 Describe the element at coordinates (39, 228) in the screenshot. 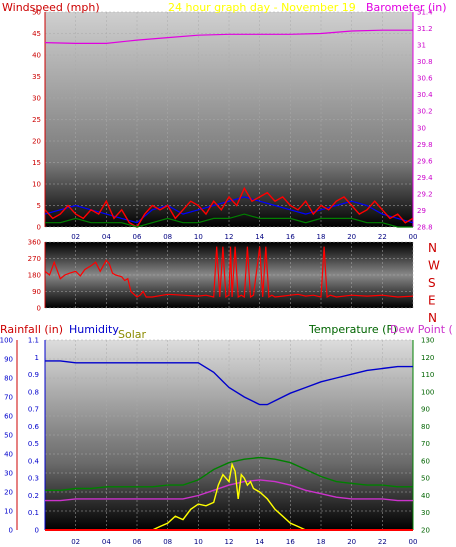

I see `wind-y-tick-label: 0` at that location.